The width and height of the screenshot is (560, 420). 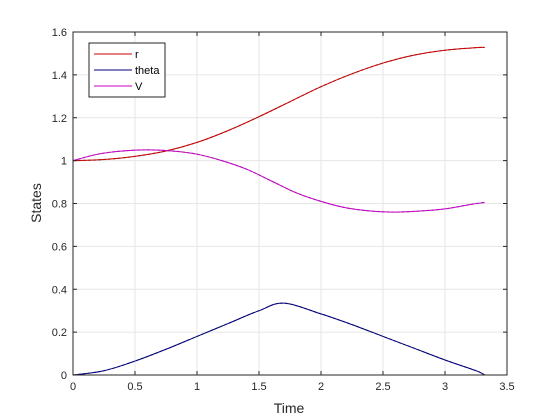 What do you see at coordinates (36, 203) in the screenshot?
I see `y-axis-label: States` at bounding box center [36, 203].